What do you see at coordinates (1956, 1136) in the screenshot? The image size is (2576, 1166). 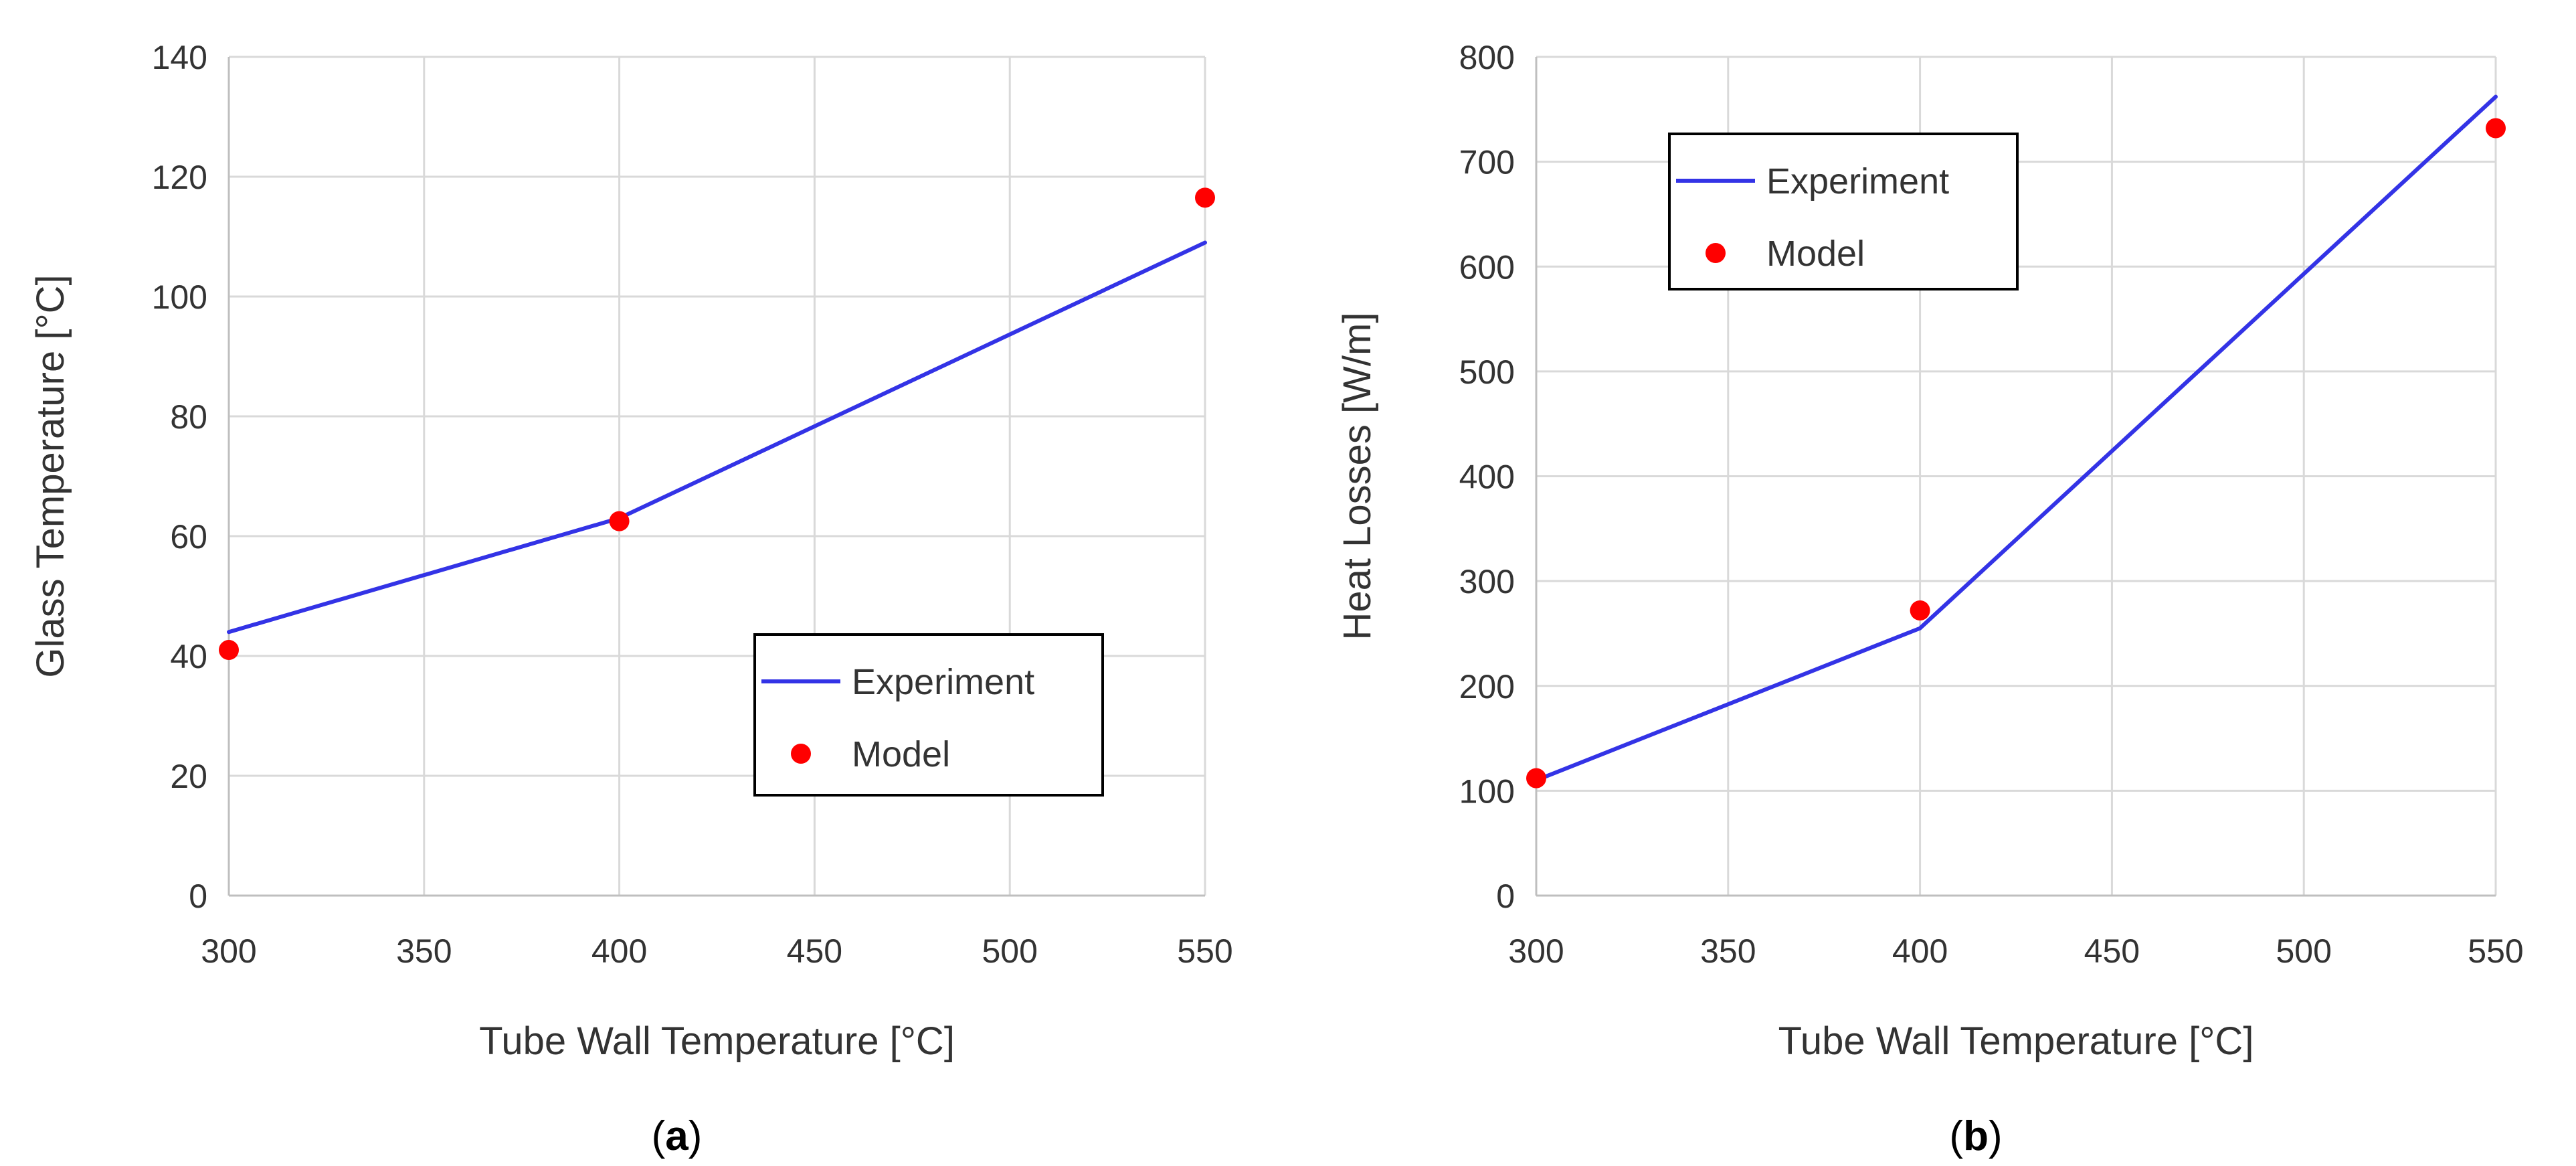 I see `chart-b-caption-open: (` at bounding box center [1956, 1136].